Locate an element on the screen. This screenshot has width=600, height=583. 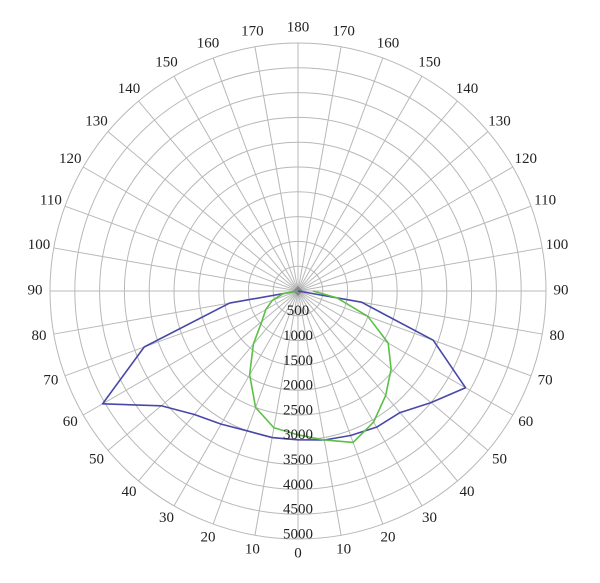
radial-label: 500 is located at coordinates (298, 311).